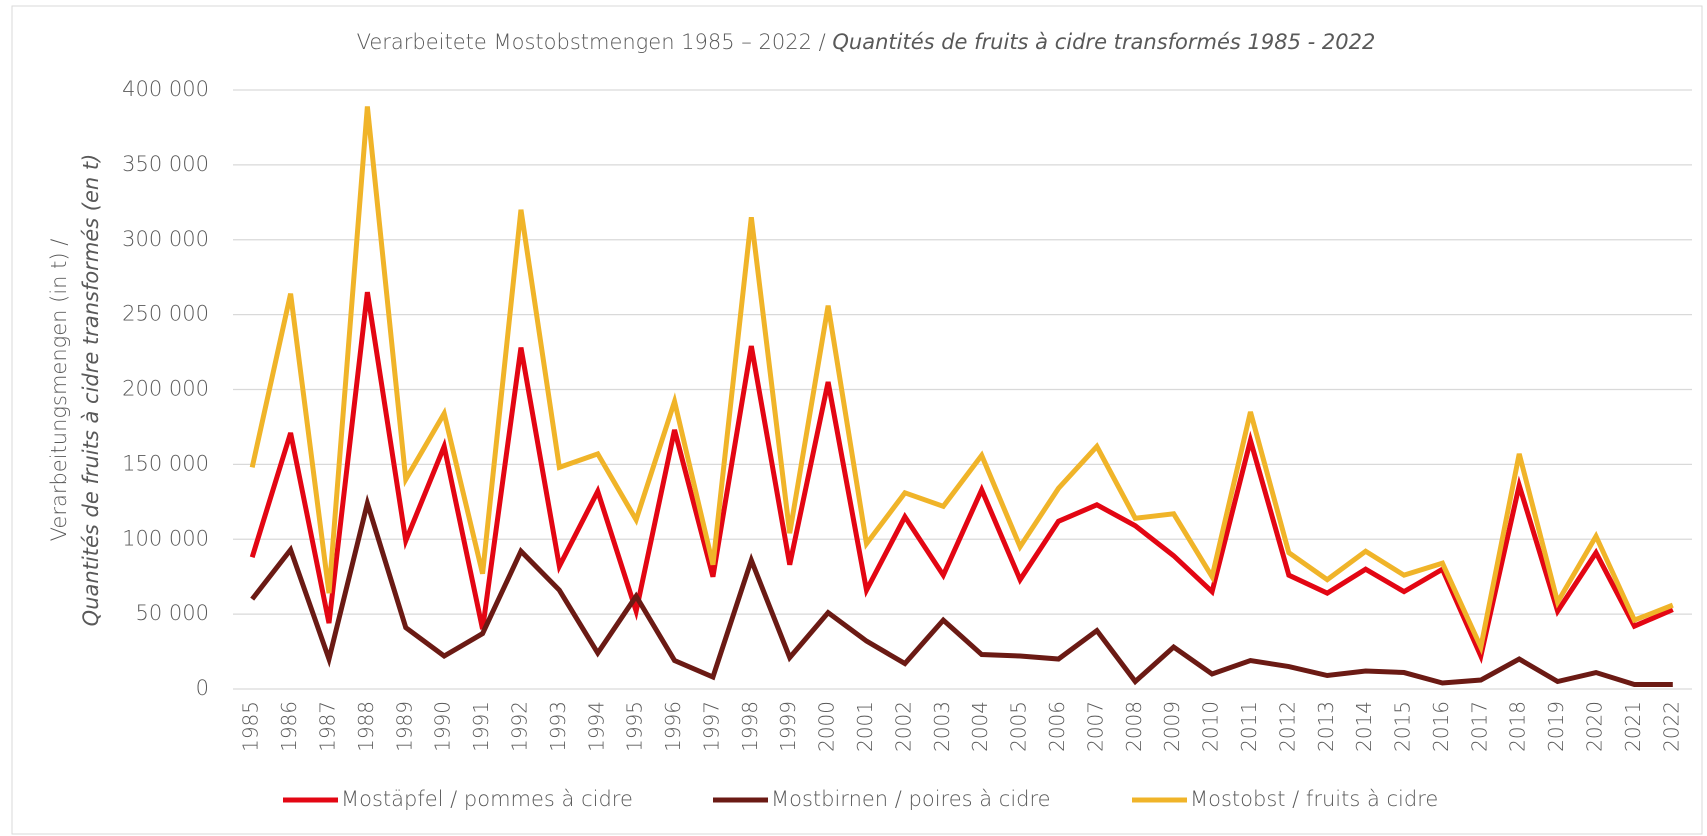  What do you see at coordinates (942, 726) in the screenshot?
I see `x-tick-label: 2003` at bounding box center [942, 726].